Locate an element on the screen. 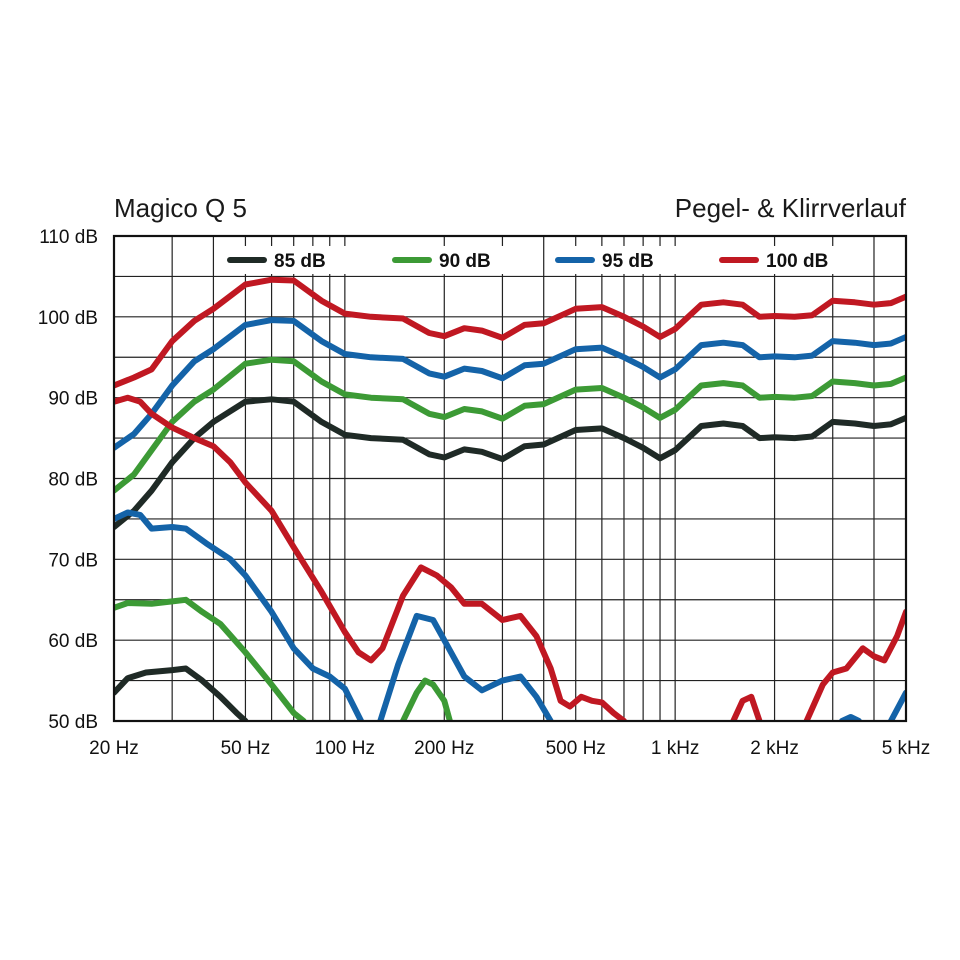  series-line-level-95db is located at coordinates (510, 384).